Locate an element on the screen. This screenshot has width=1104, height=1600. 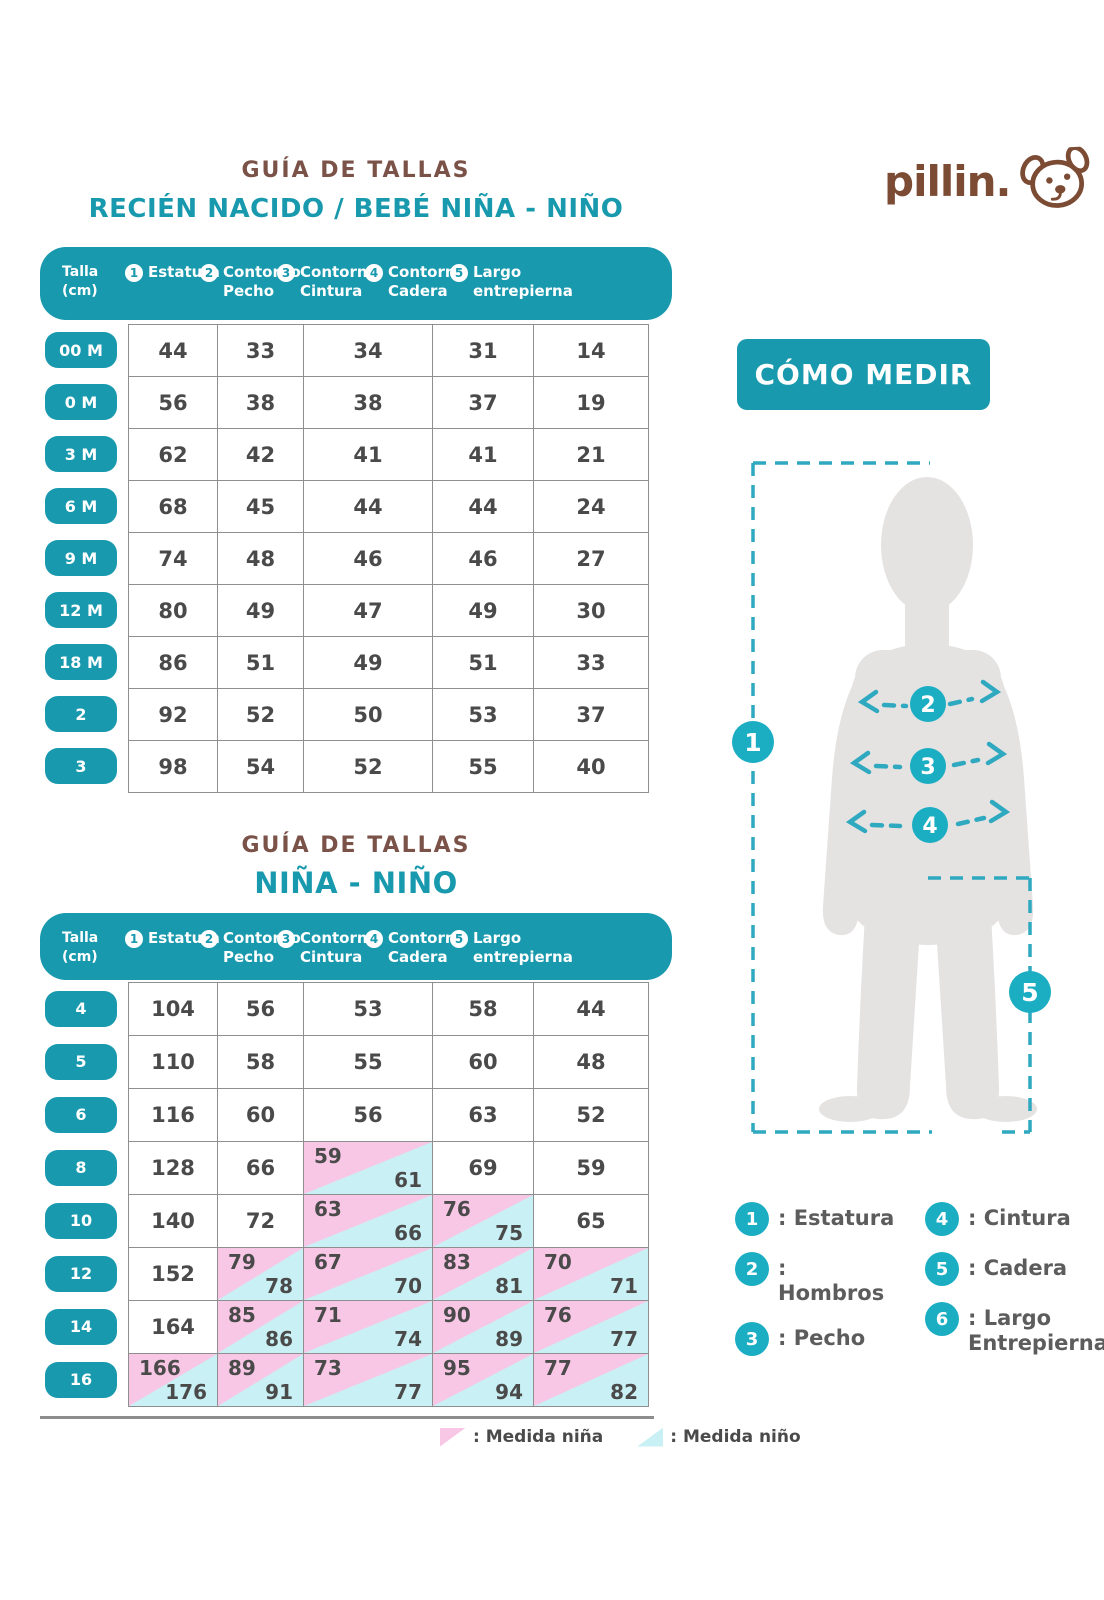
size-pill-row: 00 M is located at coordinates (81, 350).